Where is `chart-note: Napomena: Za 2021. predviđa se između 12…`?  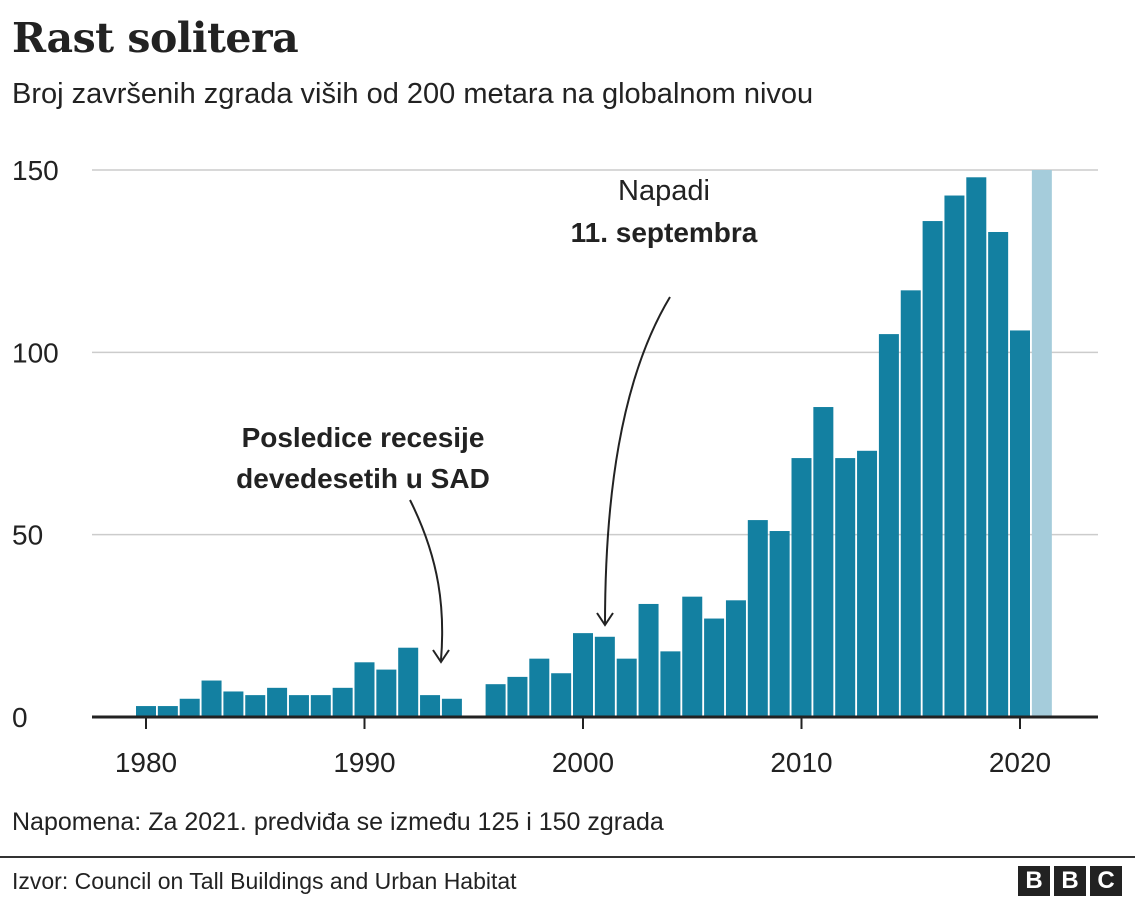
chart-note: Napomena: Za 2021. predviđa se između 12… is located at coordinates (338, 822).